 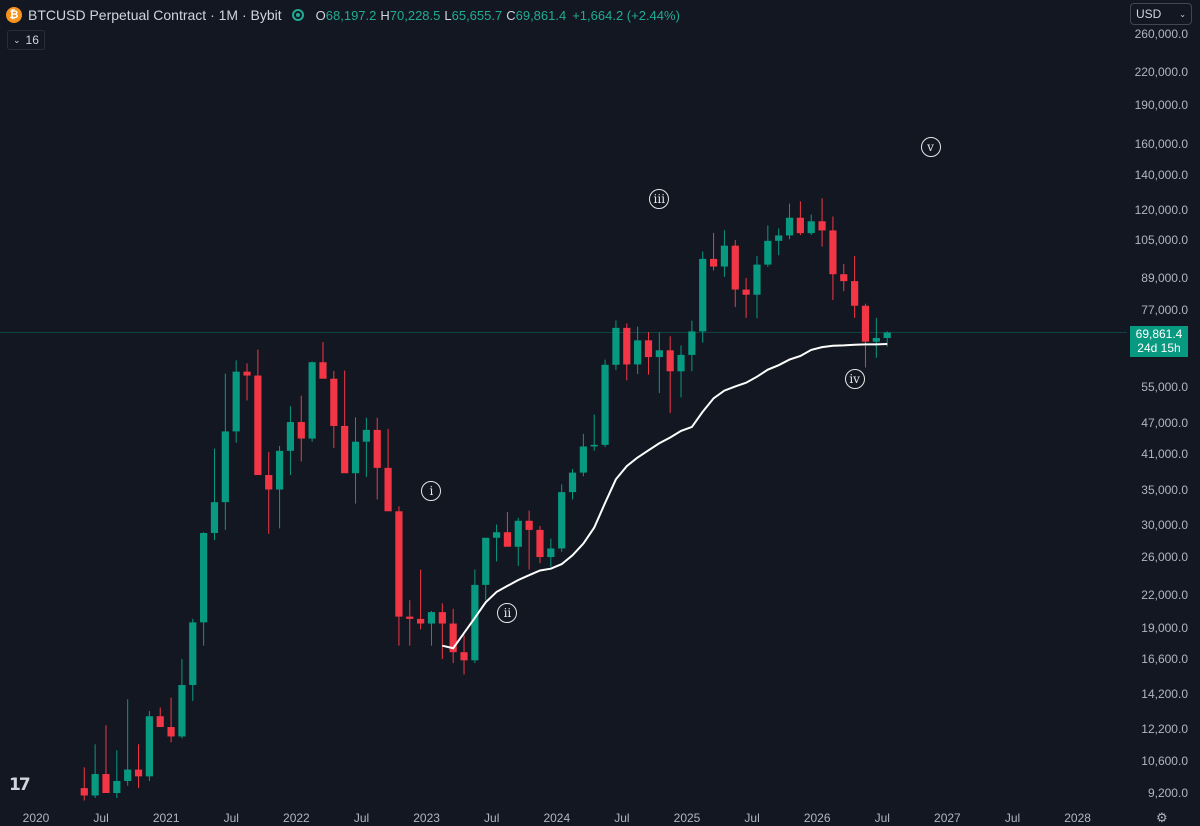 I want to click on price-tick-label: 220,000.0, so click(x=1161, y=71).